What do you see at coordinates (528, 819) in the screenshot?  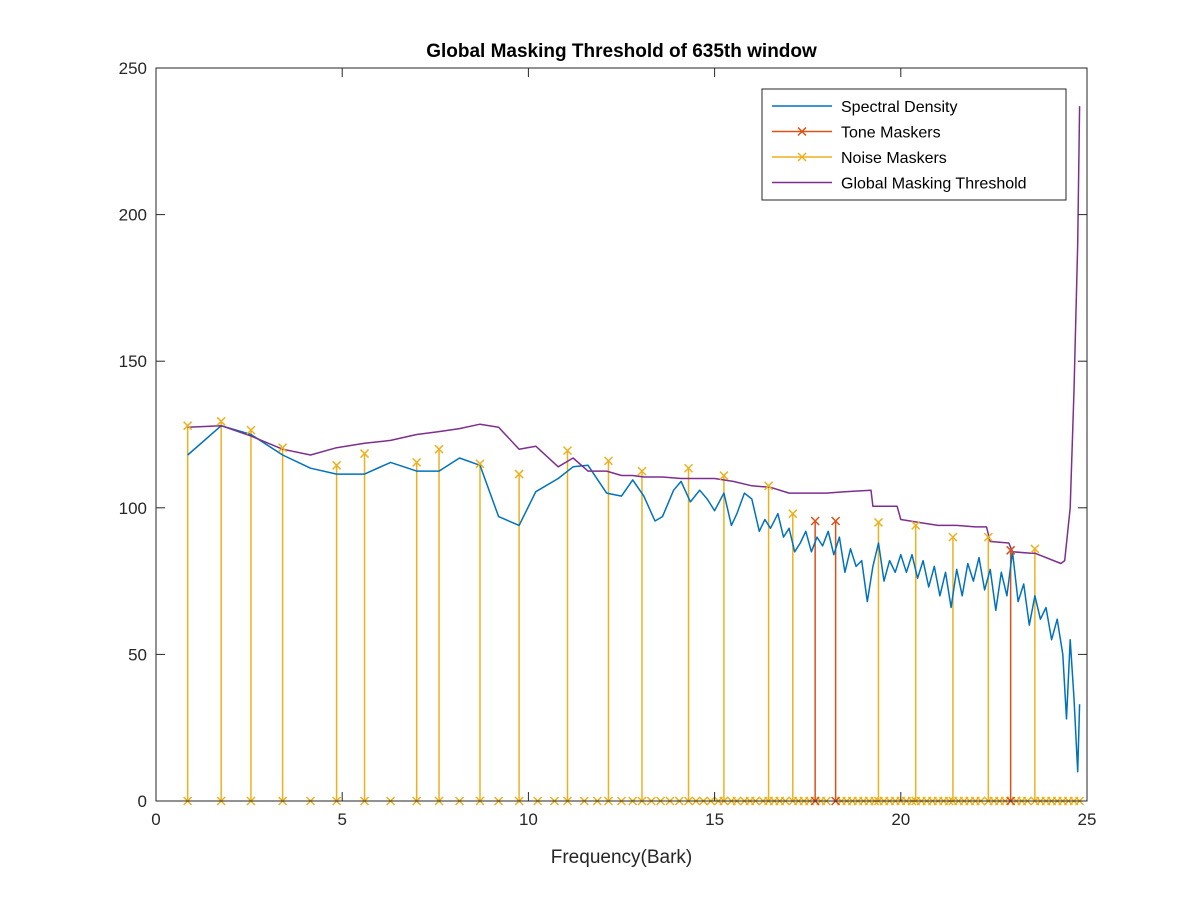 I see `x-tick-label: 10` at bounding box center [528, 819].